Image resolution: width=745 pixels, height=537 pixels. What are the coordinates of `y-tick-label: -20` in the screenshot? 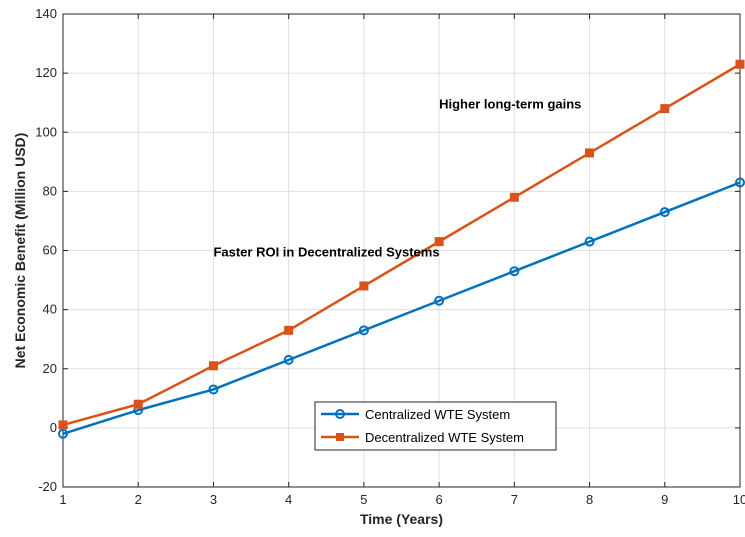 It's located at (47, 486).